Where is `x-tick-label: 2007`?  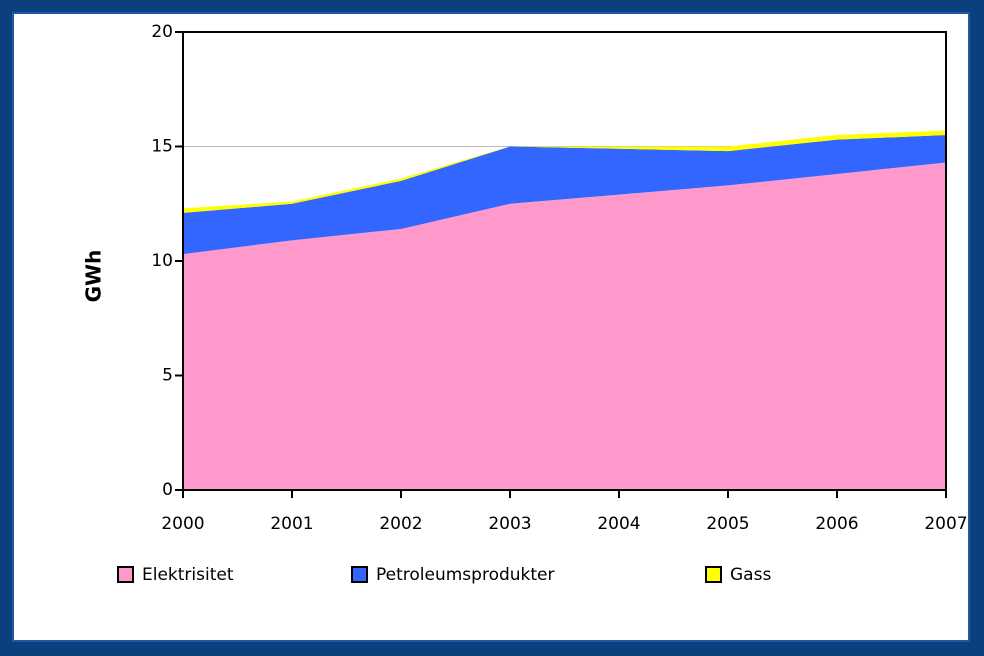 x-tick-label: 2007 is located at coordinates (945, 524).